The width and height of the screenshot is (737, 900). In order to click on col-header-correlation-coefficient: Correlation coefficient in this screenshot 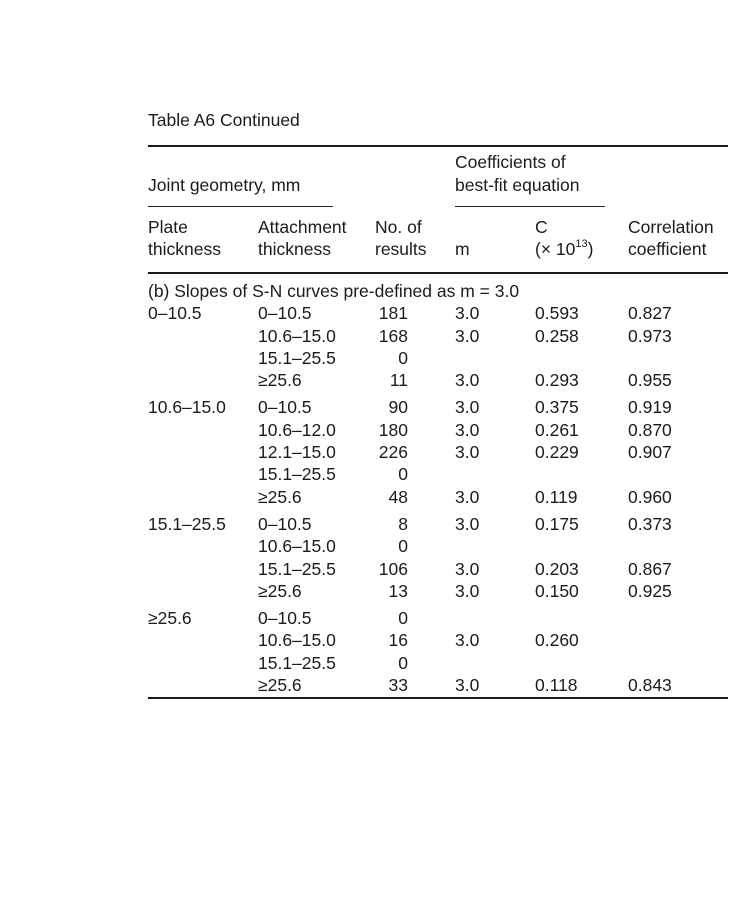, I will do `click(678, 238)`.